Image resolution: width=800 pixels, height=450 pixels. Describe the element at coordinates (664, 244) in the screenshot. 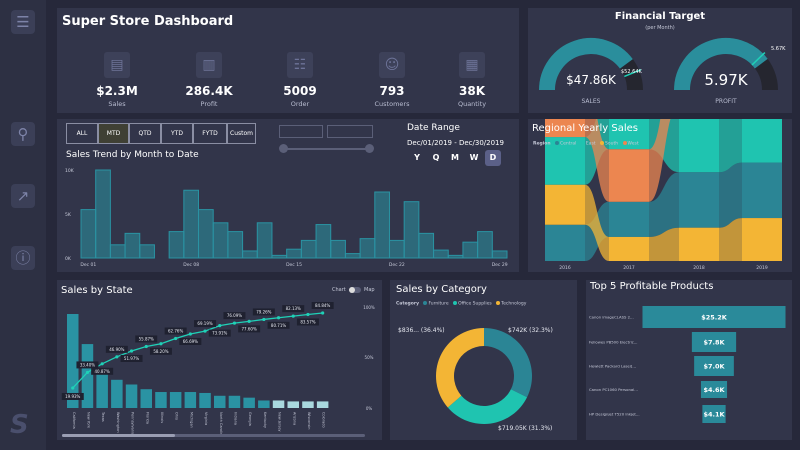

I see `ribbon-south` at that location.